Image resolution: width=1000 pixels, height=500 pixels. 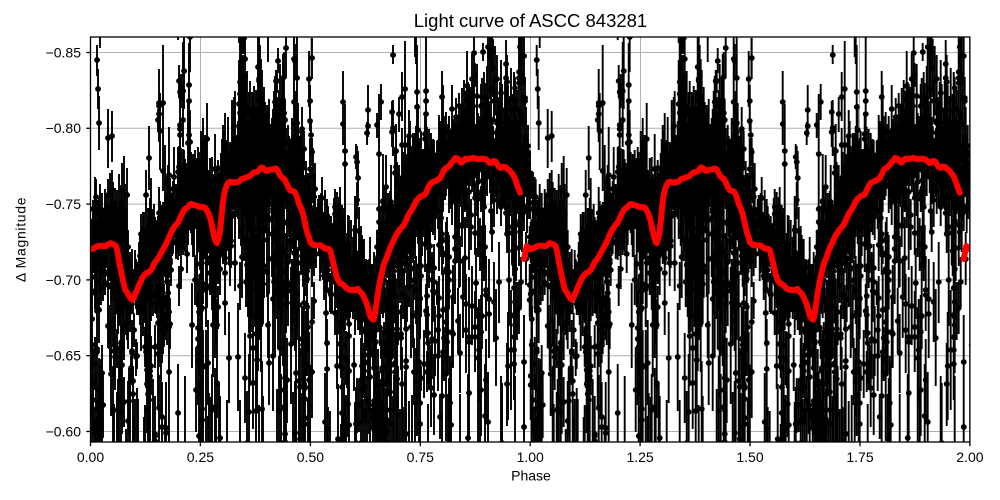 I want to click on svg-text: Phase, so click(x=531, y=476).